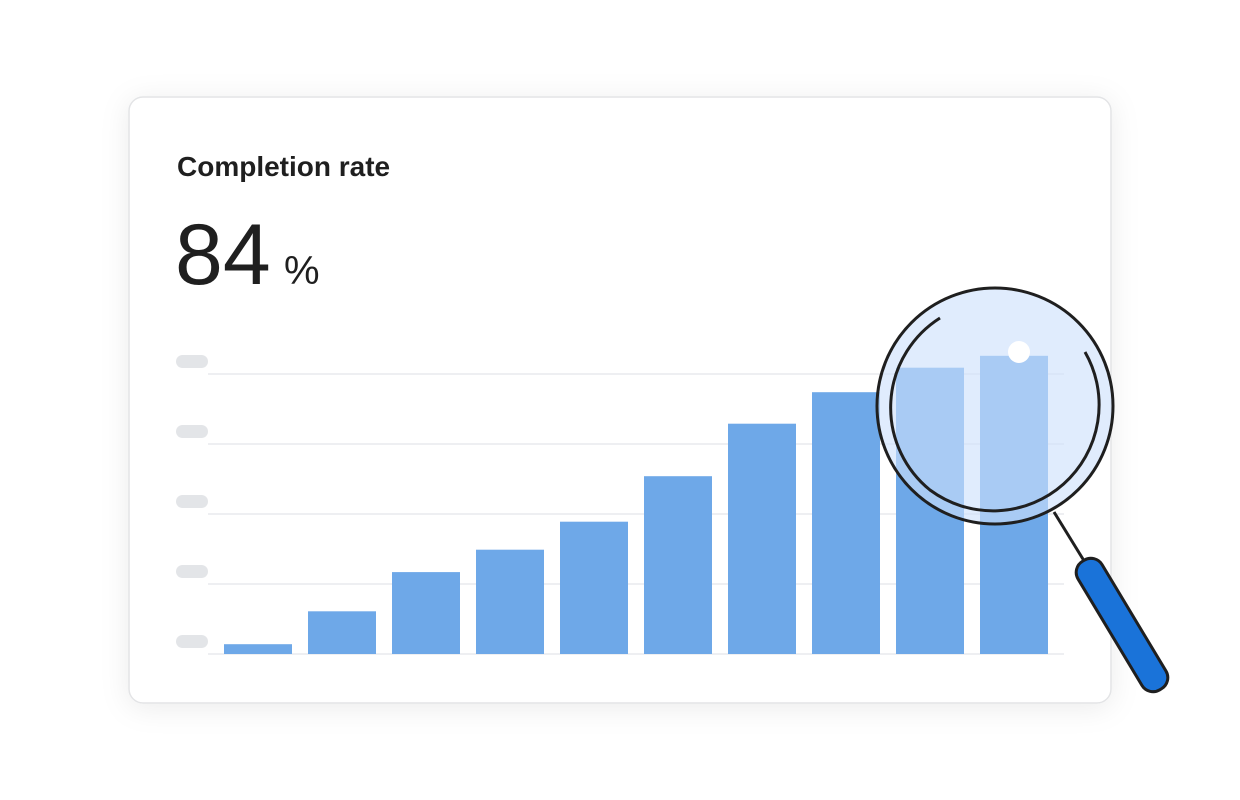 The height and width of the screenshot is (800, 1240). I want to click on lens-rim, so click(995, 414).